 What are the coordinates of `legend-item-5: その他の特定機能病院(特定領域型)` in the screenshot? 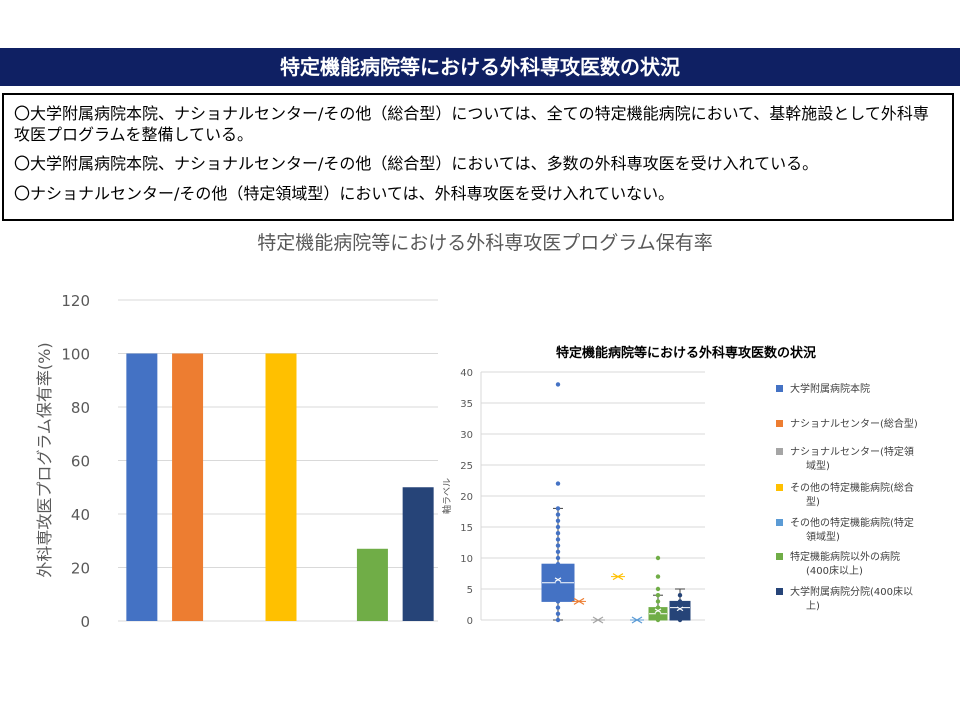 It's located at (845, 529).